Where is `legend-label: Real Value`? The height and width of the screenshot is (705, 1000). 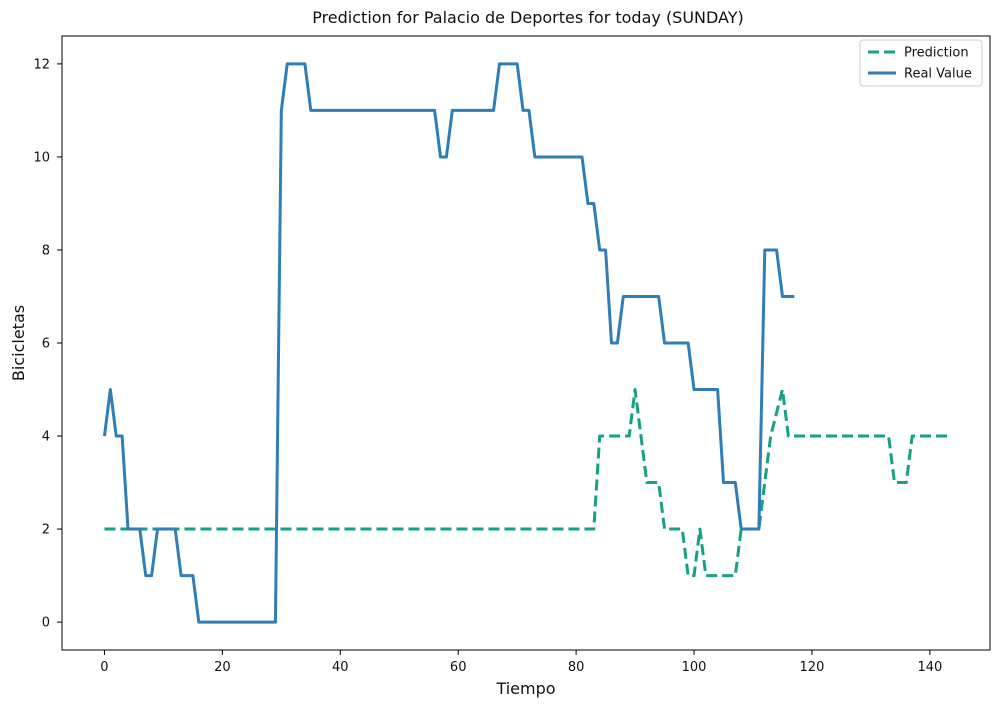
legend-label: Real Value is located at coordinates (938, 74).